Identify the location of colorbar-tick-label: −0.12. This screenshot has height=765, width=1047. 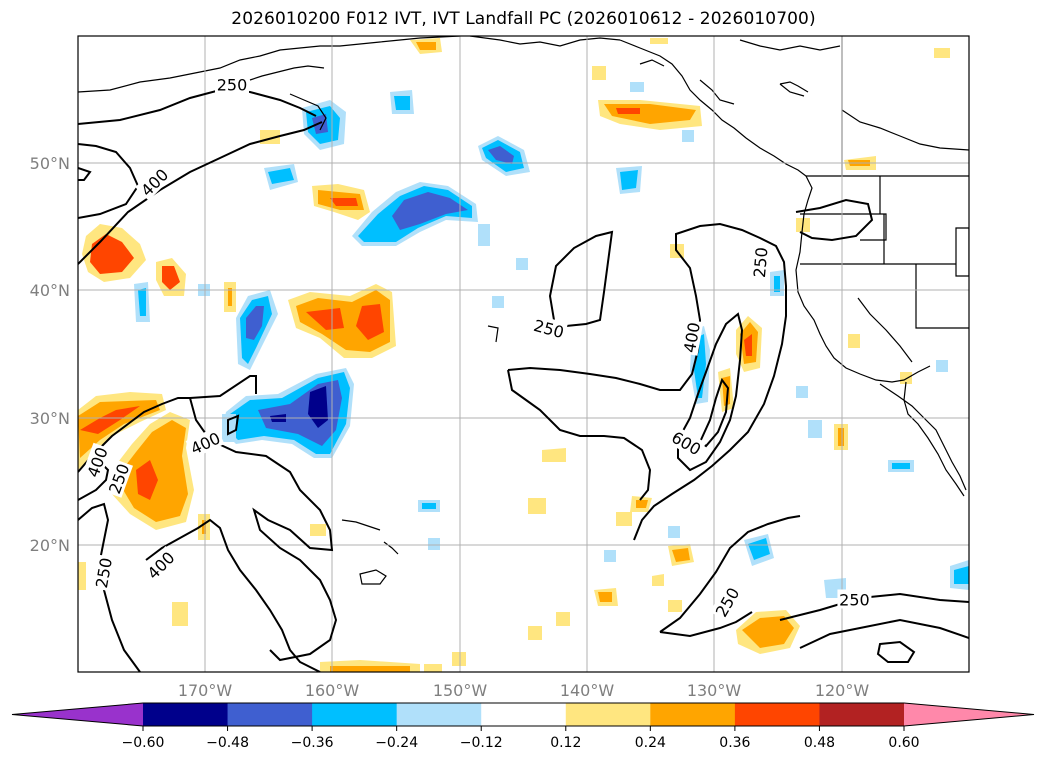
(481, 743).